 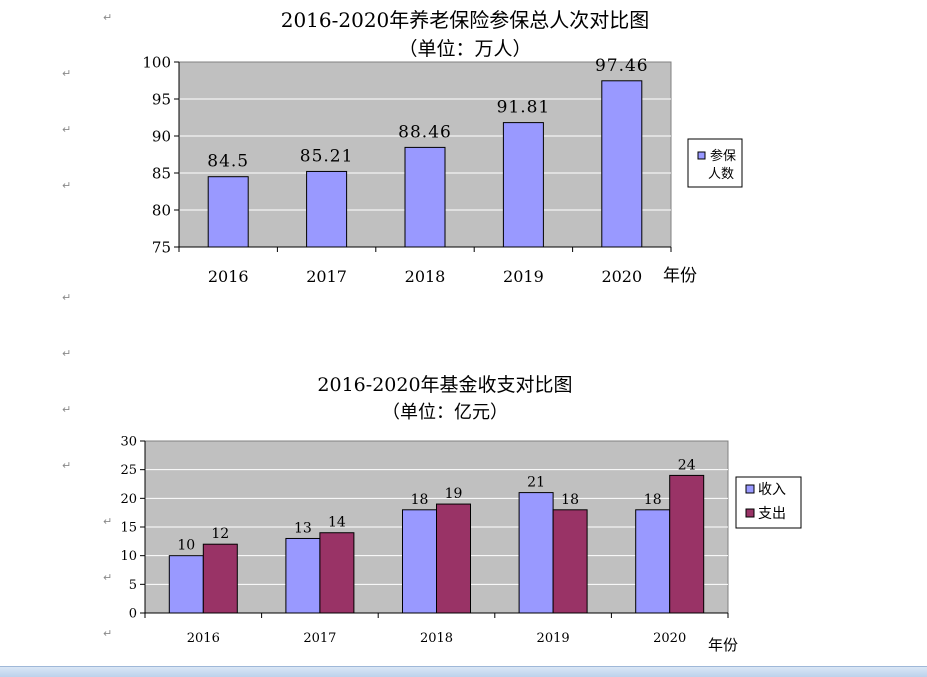 What do you see at coordinates (463, 671) in the screenshot?
I see `window-bottom-bar` at bounding box center [463, 671].